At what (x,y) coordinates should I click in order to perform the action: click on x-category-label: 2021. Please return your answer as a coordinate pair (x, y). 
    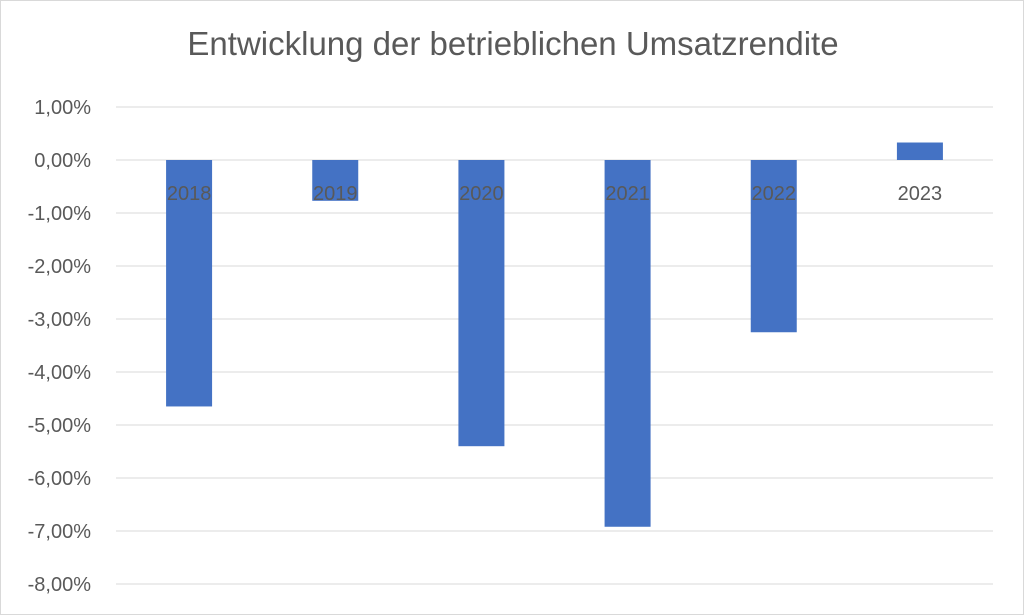
    Looking at the image, I should click on (627, 194).